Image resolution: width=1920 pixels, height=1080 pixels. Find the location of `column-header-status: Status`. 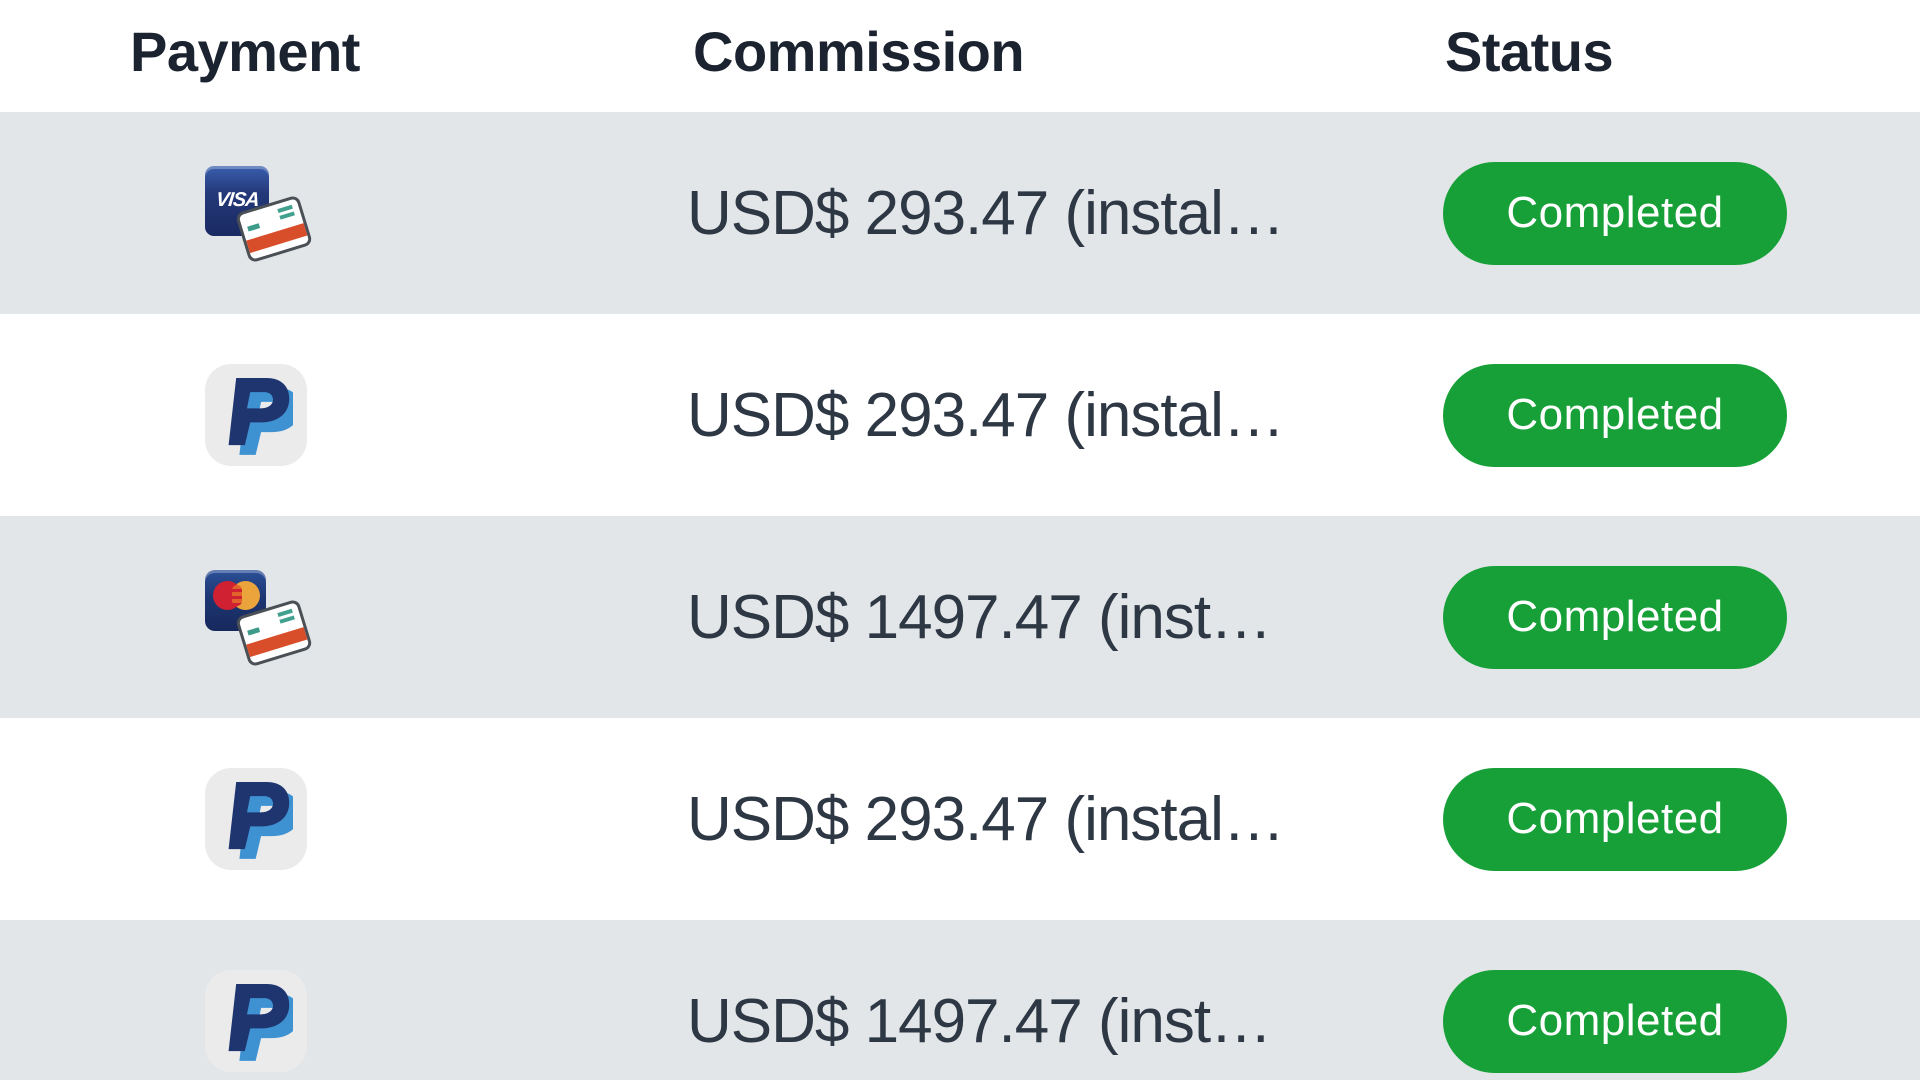

column-header-status: Status is located at coordinates (1529, 51).